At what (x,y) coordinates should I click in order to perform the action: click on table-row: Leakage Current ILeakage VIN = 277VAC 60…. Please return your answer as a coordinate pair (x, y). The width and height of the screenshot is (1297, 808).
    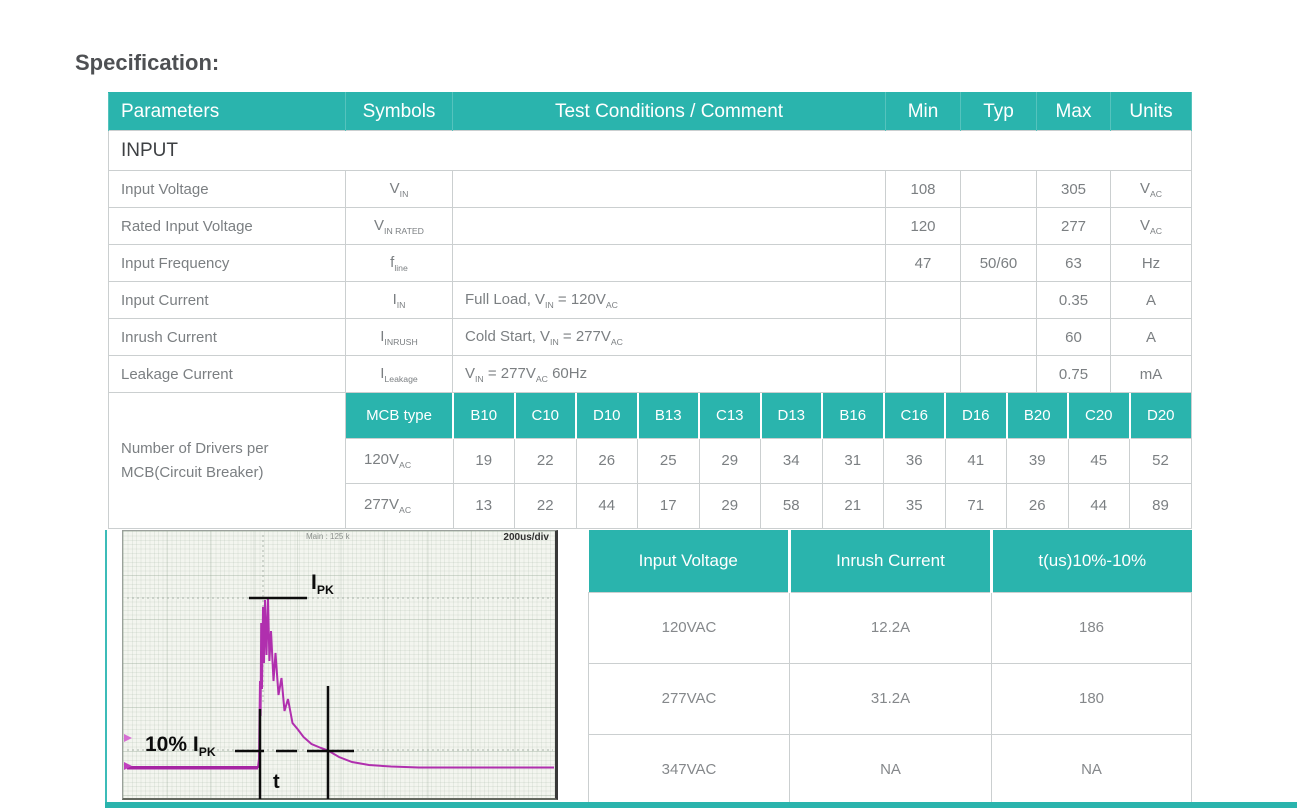
    Looking at the image, I should click on (650, 374).